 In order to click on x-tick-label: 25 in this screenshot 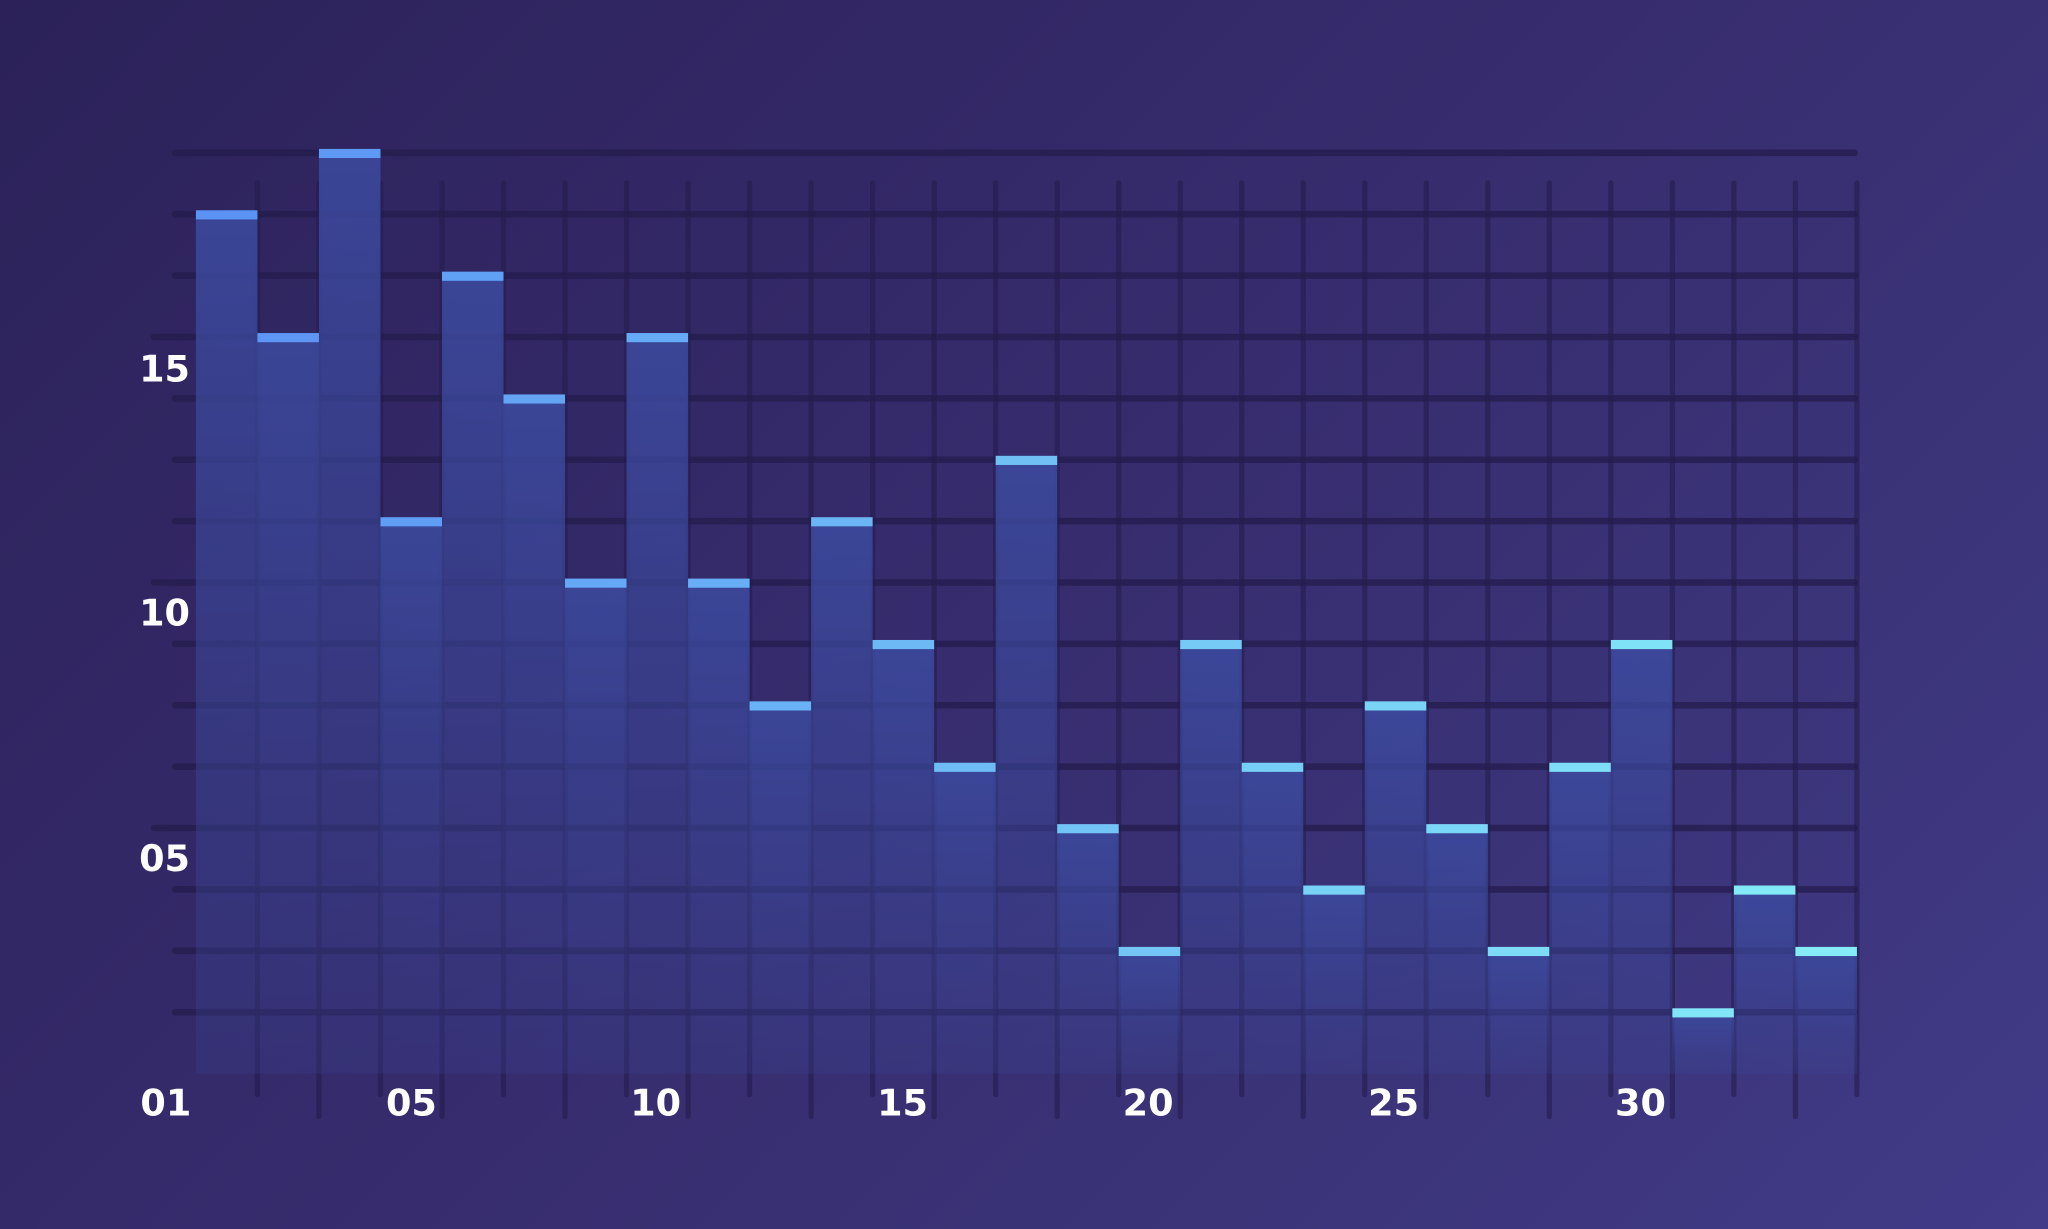, I will do `click(1393, 1102)`.